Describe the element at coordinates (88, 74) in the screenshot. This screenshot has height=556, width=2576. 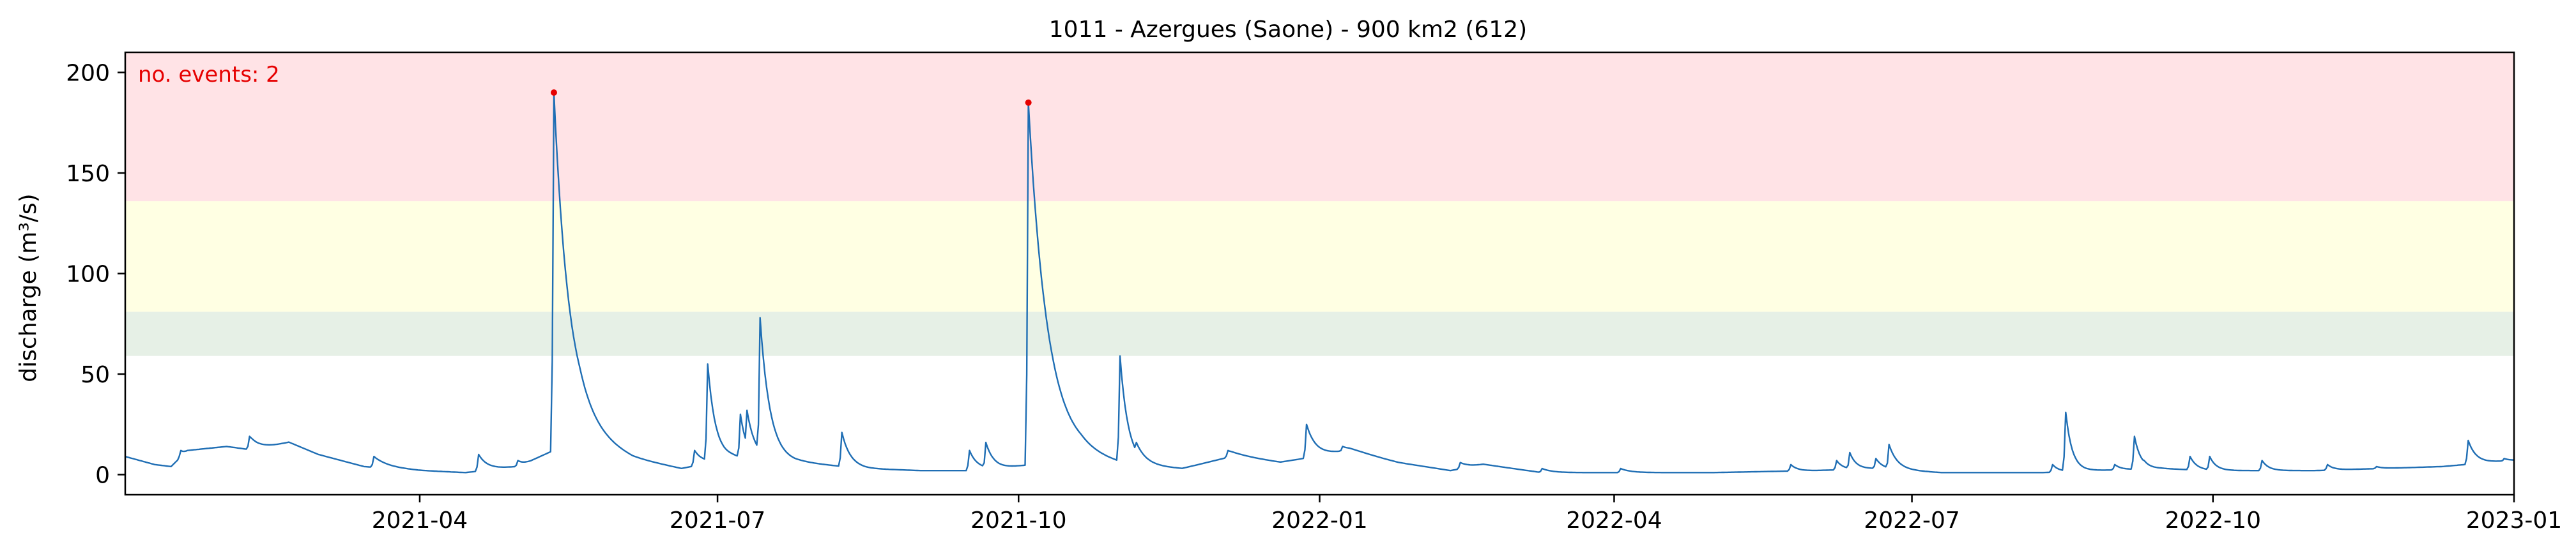
I see `y-tick-label-4: 200` at that location.